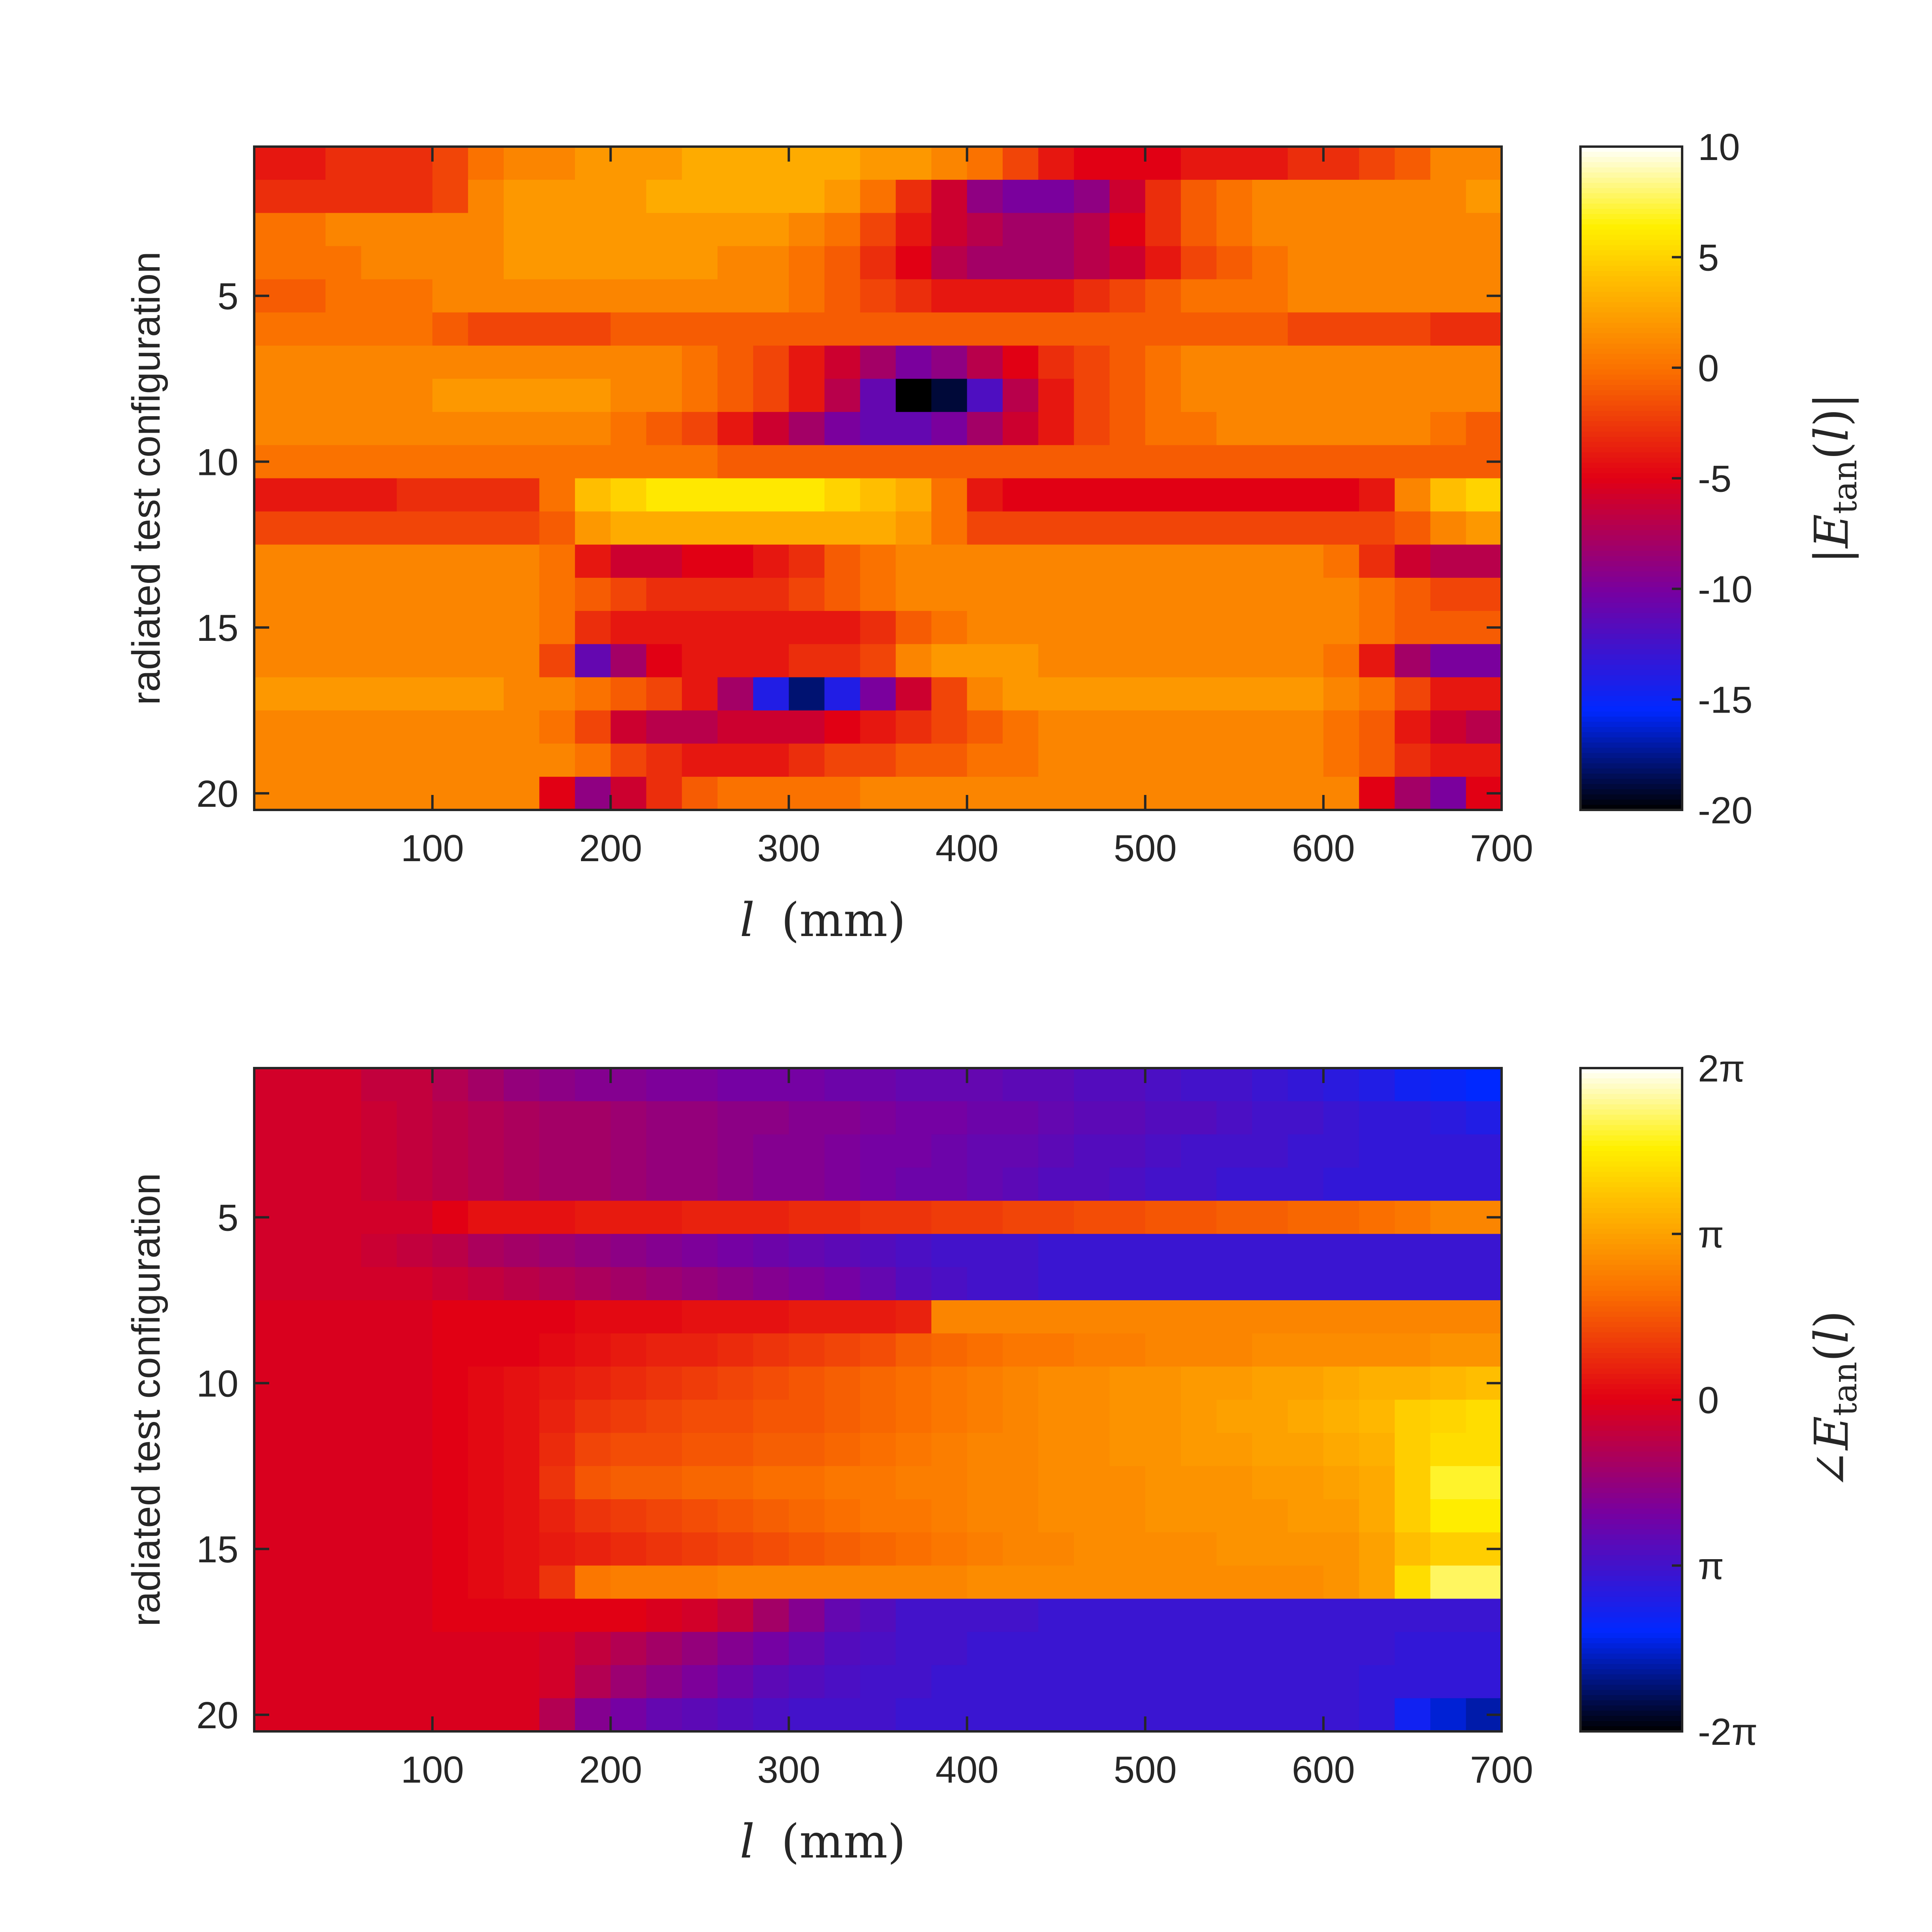 This screenshot has height=1932, width=1932. Describe the element at coordinates (1484, 230) in the screenshot. I see `magnitude-cell-r3-c35` at that location.